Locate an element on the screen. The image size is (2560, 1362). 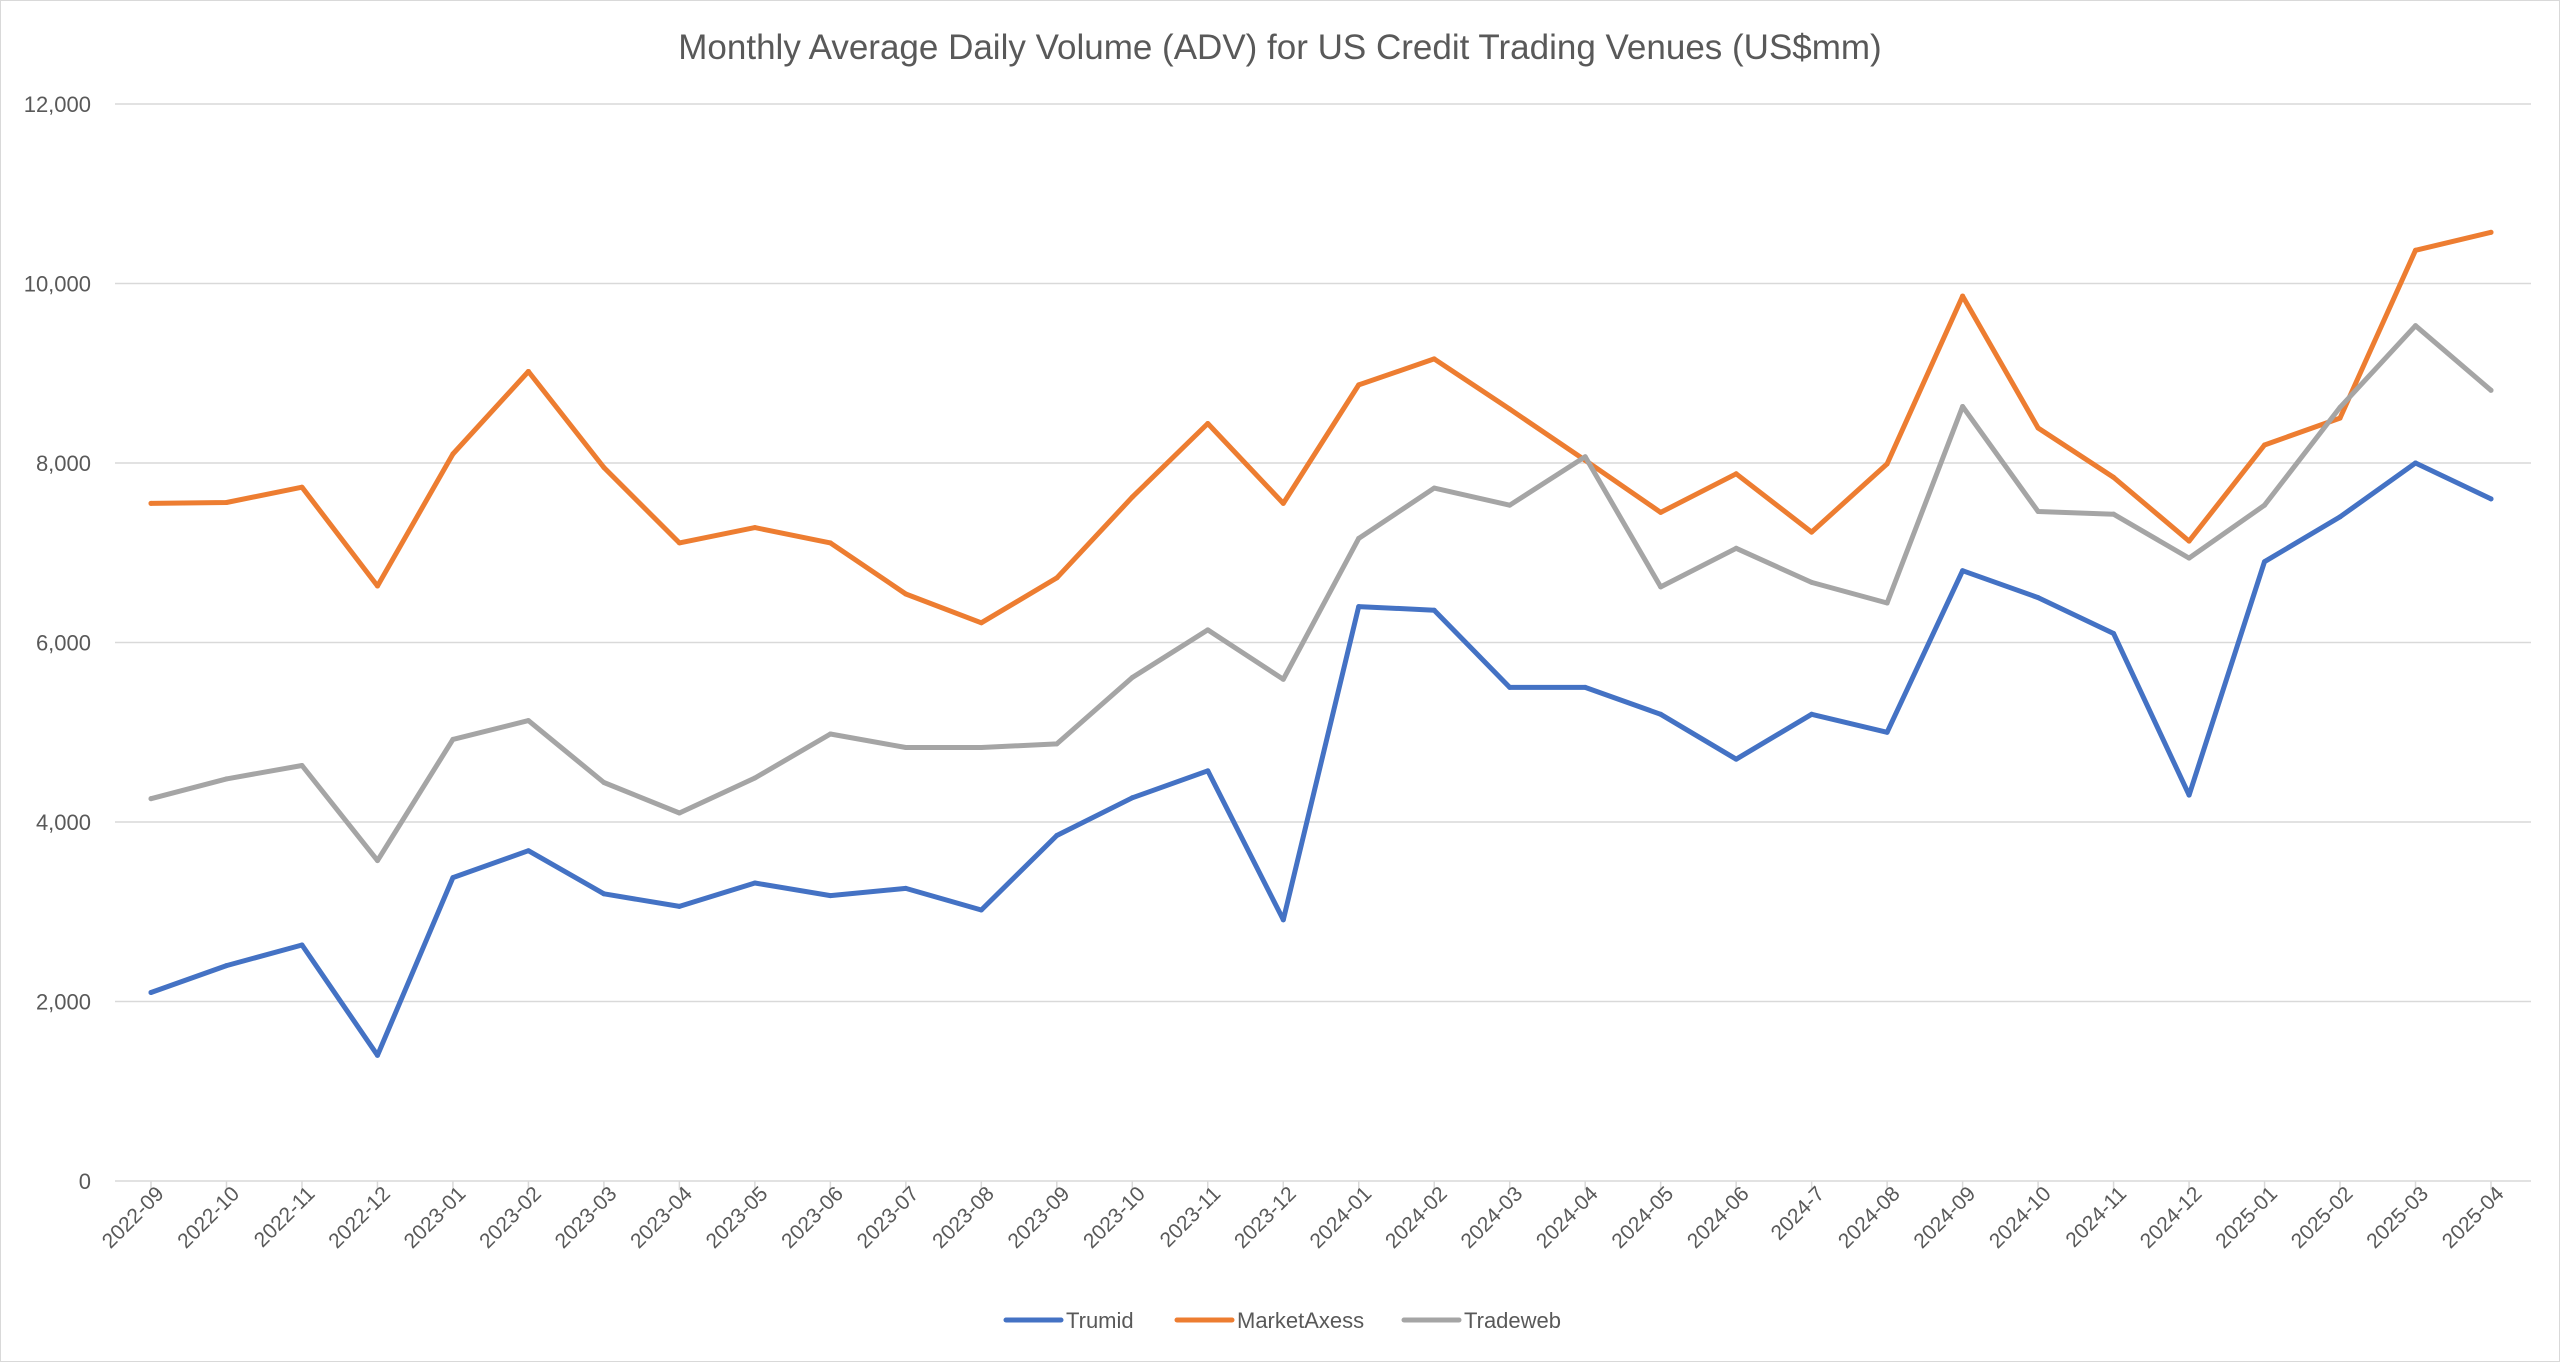
legend-item-tradeweb: Tradeweb is located at coordinates (1481, 1320).